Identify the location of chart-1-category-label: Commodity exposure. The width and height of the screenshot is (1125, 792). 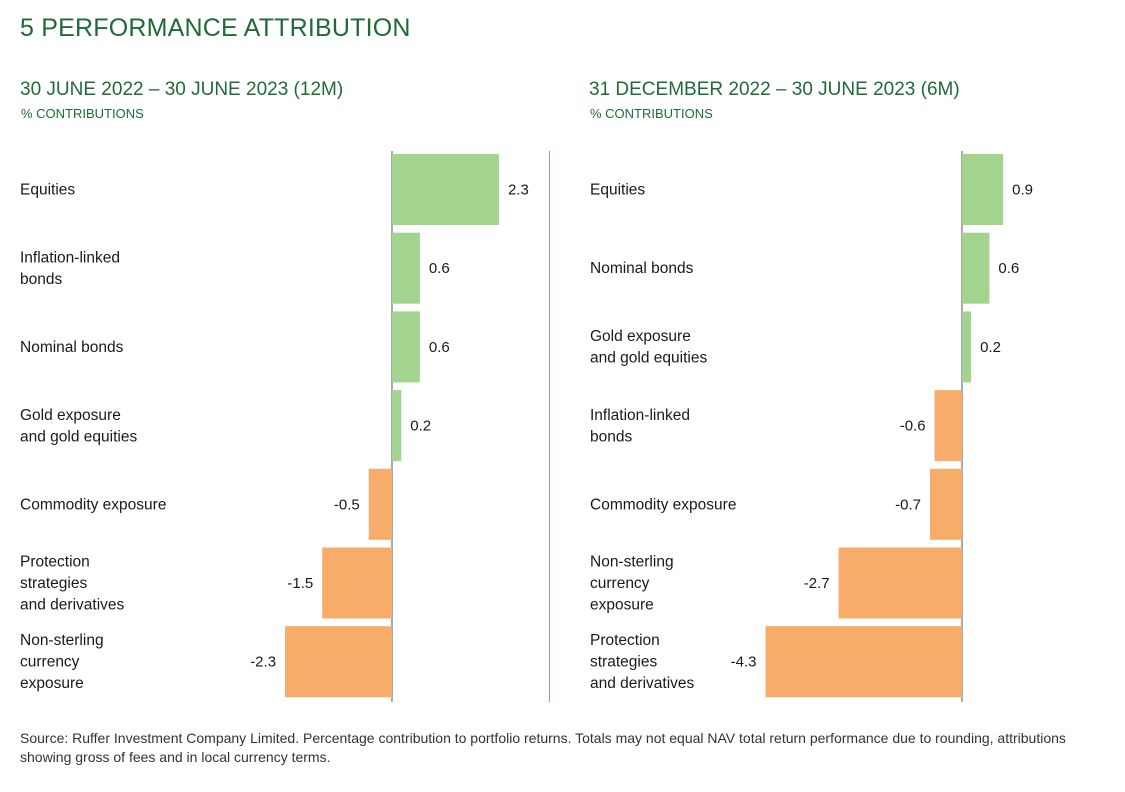
(93, 504).